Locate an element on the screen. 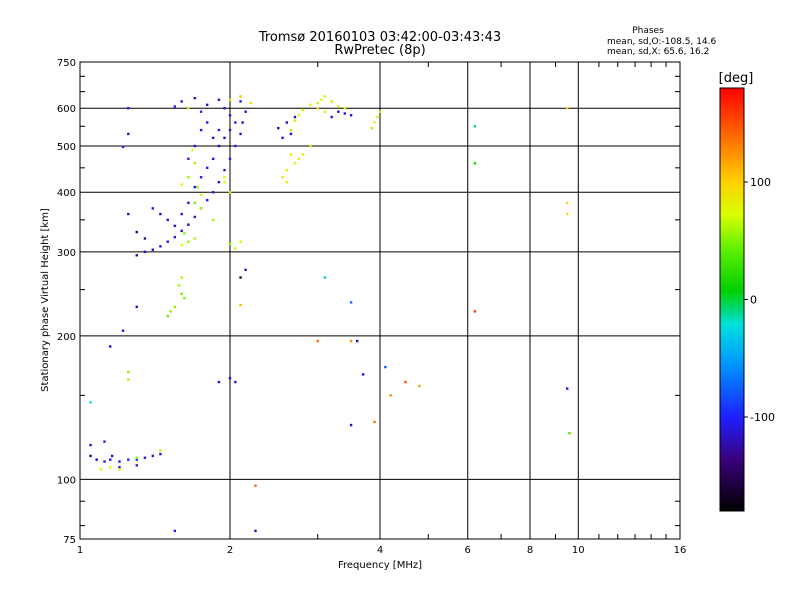 Image resolution: width=800 pixels, height=604 pixels. phases-stats-x: mean, sd,X: 65.6, 16.2 is located at coordinates (658, 52).